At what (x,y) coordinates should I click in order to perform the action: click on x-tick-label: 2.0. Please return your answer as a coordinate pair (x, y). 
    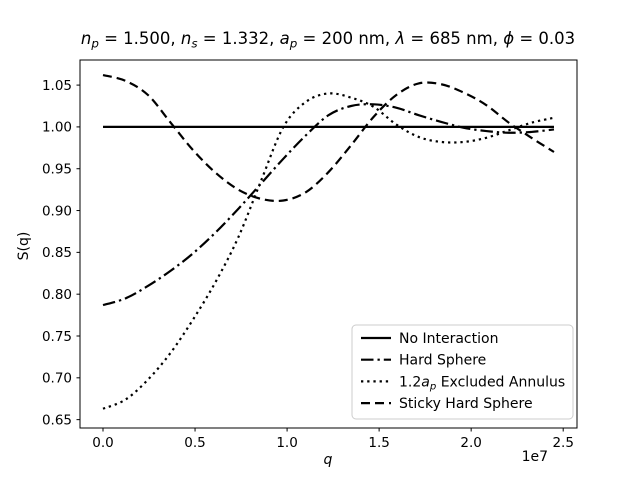
    Looking at the image, I should click on (470, 443).